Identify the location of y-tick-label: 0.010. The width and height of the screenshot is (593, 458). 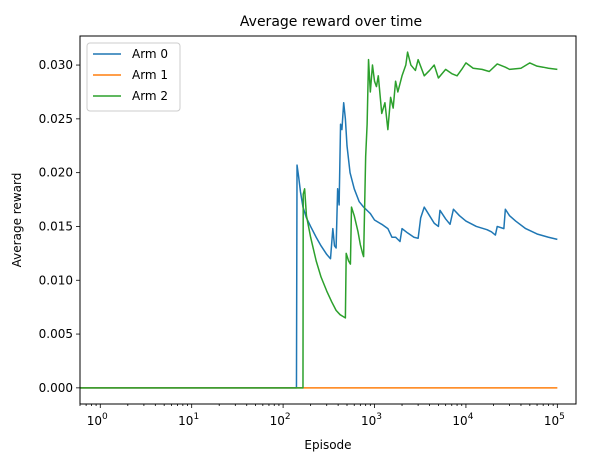
(56, 280).